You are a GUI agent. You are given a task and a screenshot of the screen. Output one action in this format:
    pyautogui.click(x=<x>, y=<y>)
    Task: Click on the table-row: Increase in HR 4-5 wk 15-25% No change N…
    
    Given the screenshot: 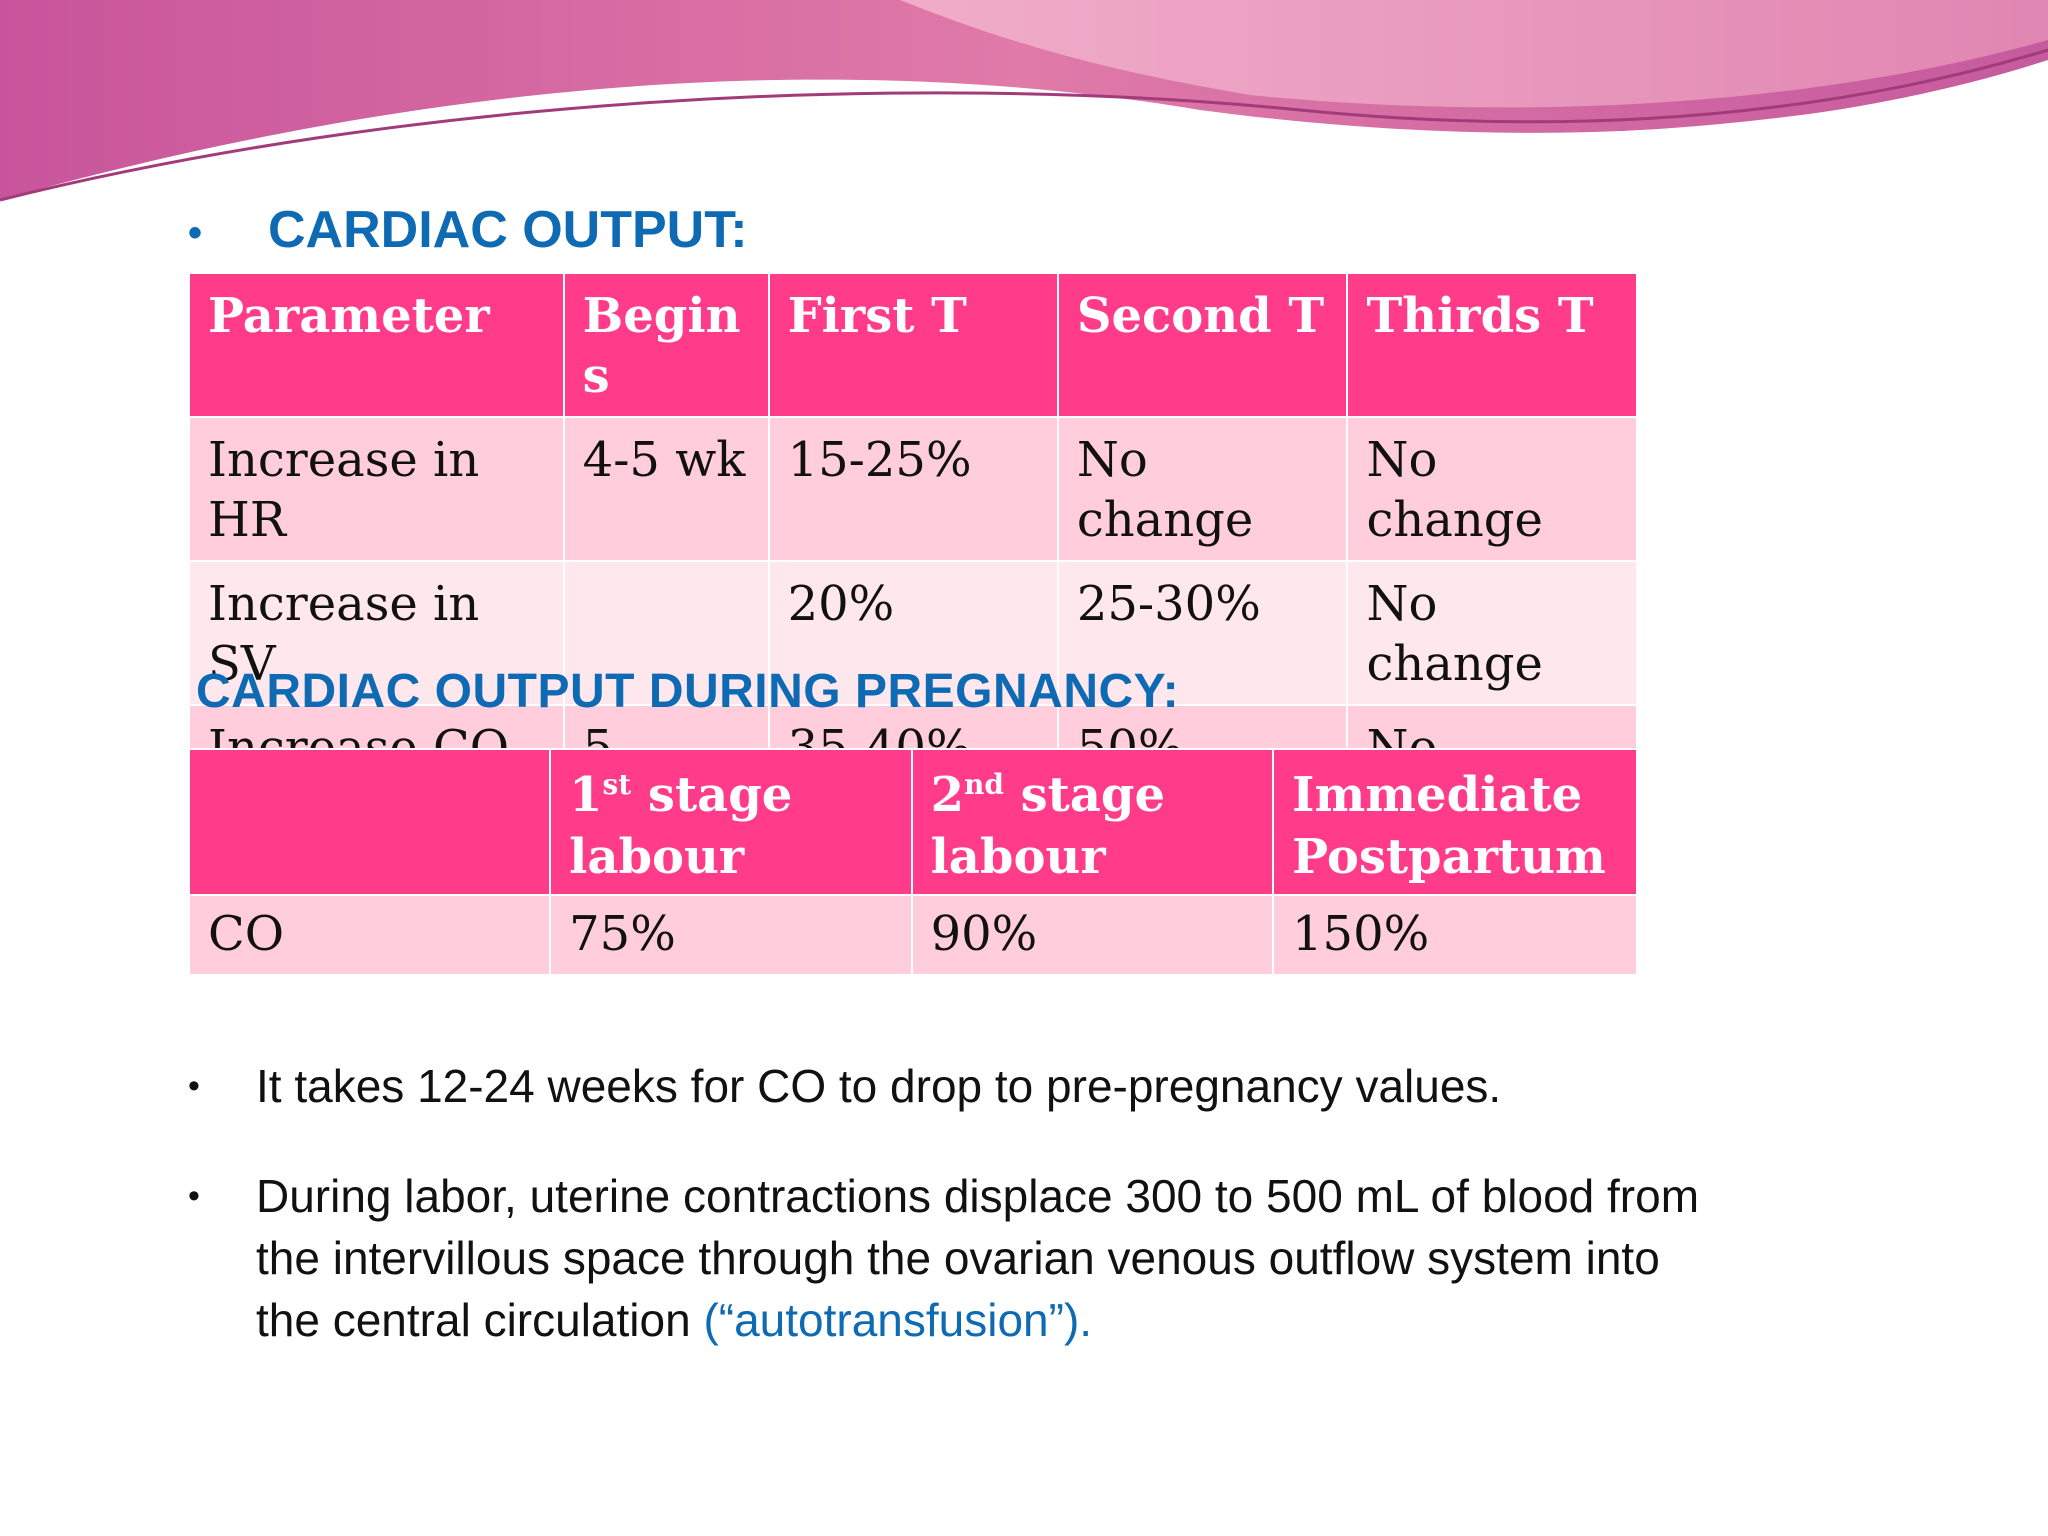 What is the action you would take?
    pyautogui.click(x=913, y=489)
    